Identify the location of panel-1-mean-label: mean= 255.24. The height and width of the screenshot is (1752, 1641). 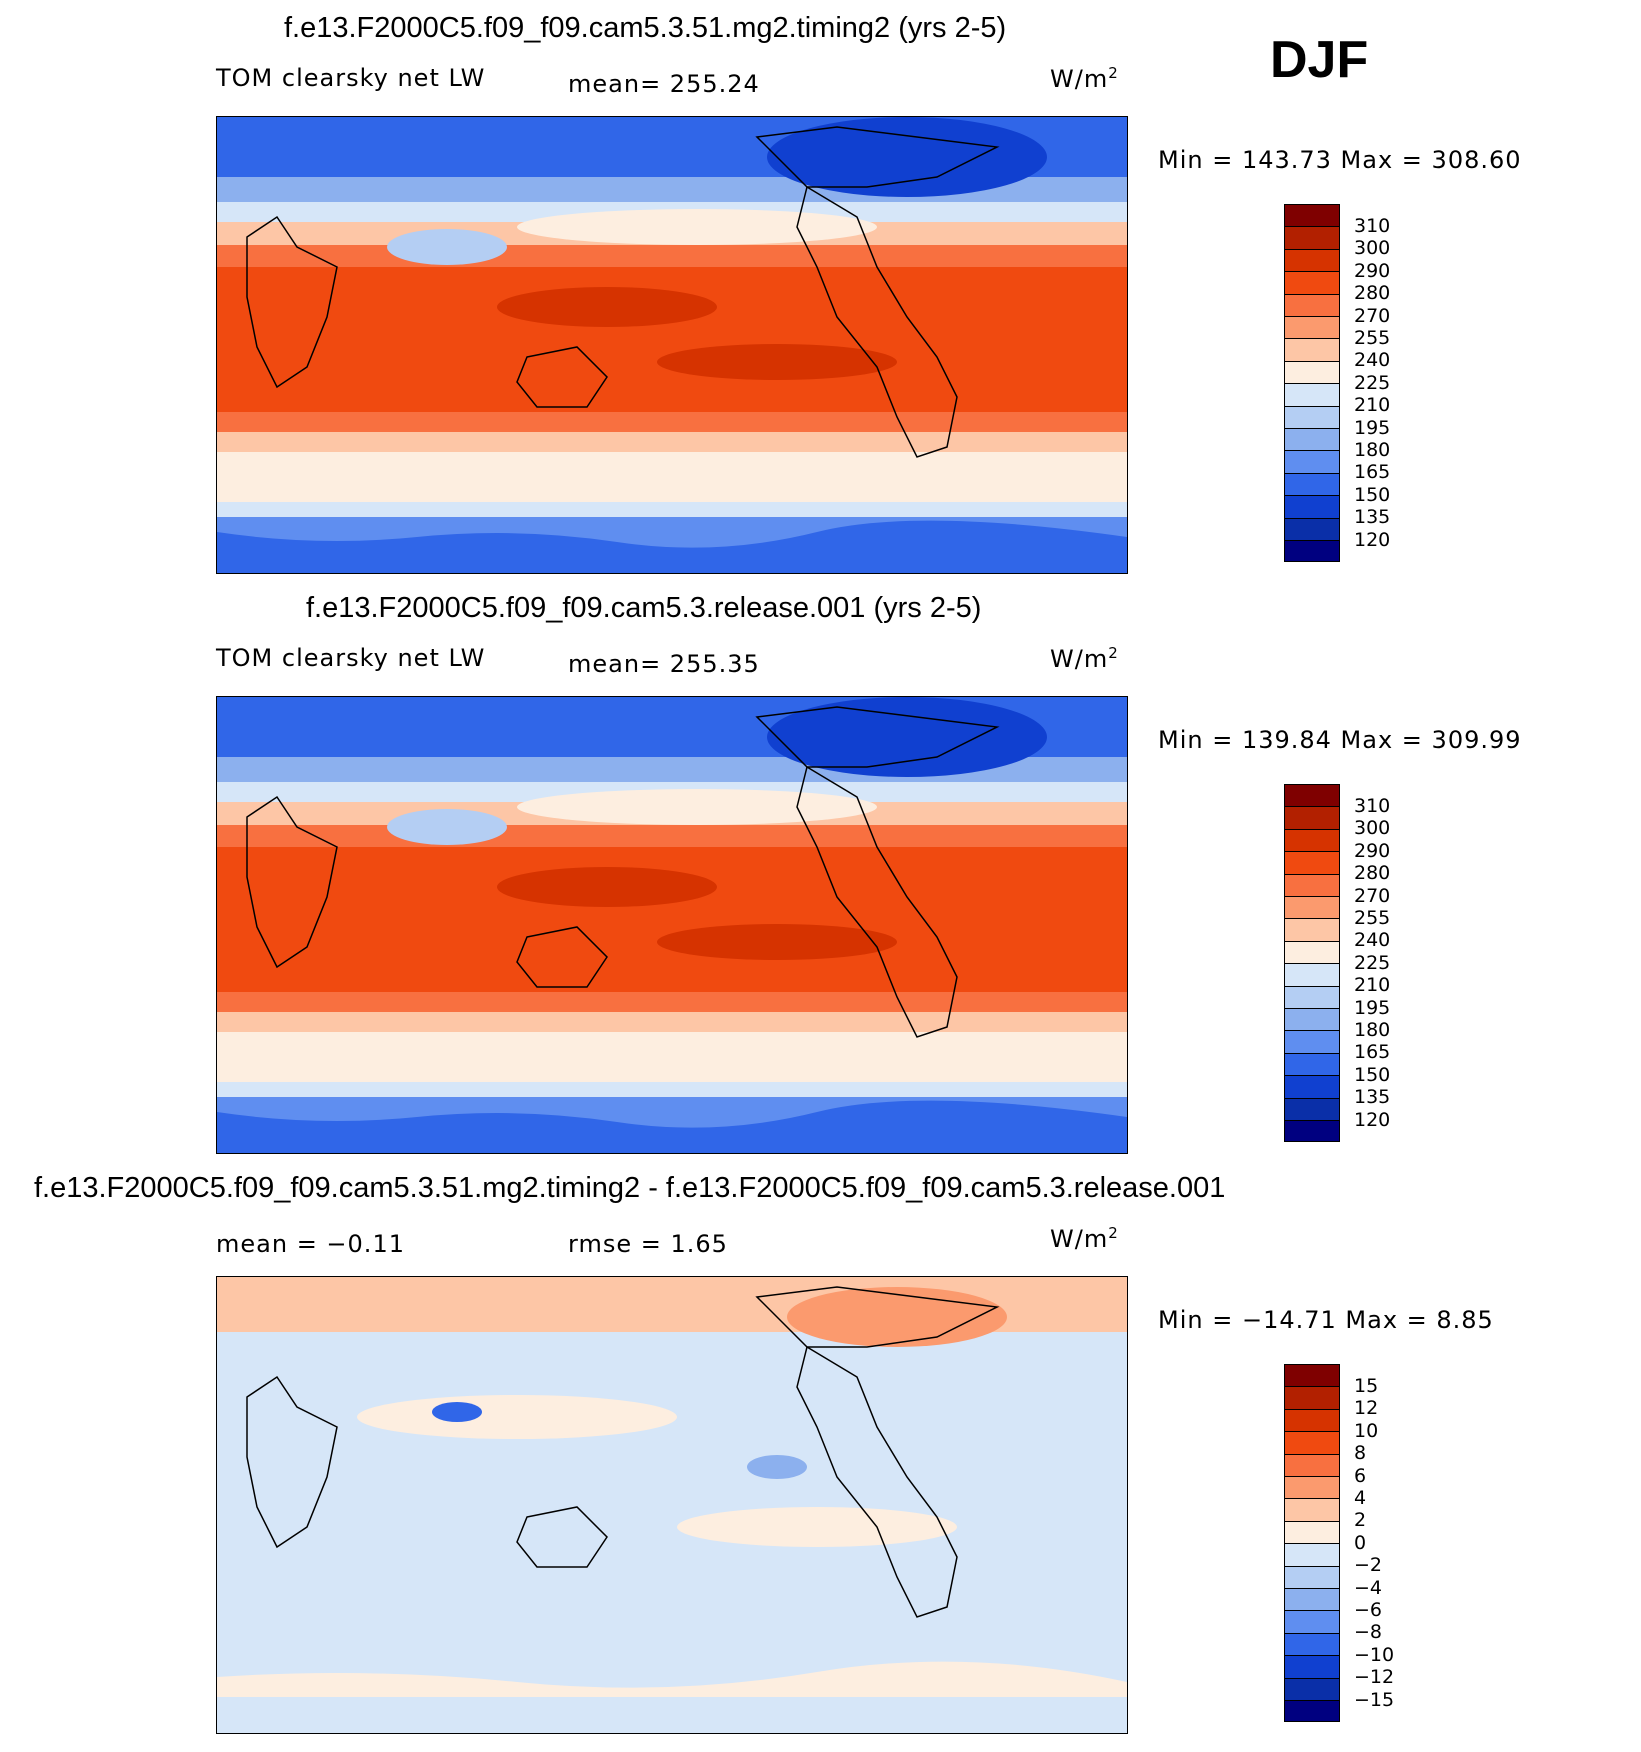
(664, 84).